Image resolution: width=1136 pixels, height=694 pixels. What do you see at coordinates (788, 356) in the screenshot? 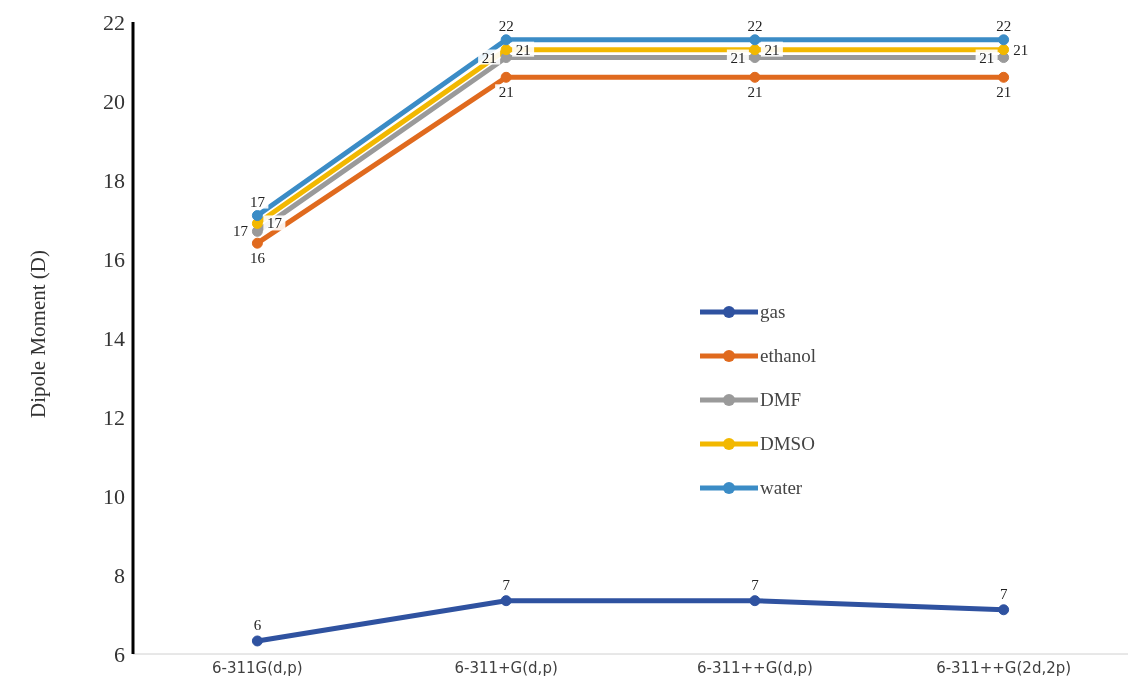
I see `legend-label: ethanol` at bounding box center [788, 356].